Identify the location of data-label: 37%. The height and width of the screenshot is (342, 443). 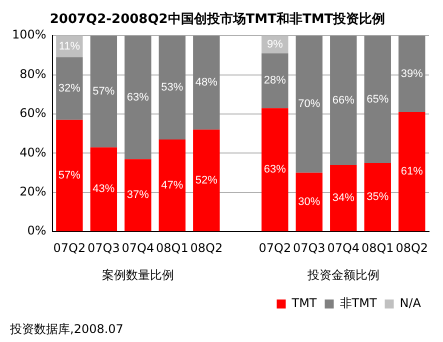
(138, 195).